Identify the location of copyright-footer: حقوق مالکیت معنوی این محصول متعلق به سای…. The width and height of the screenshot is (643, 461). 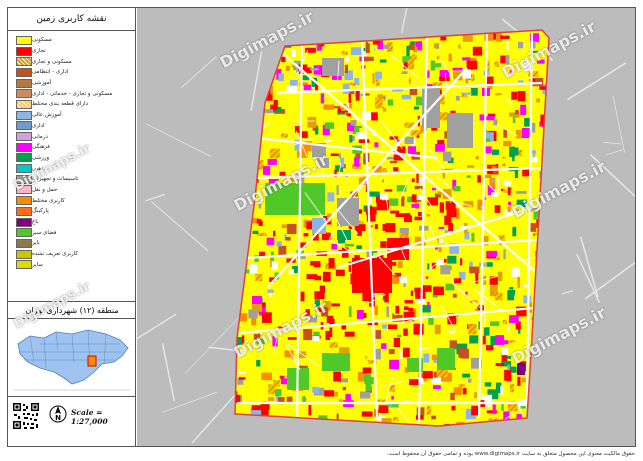
(510, 454).